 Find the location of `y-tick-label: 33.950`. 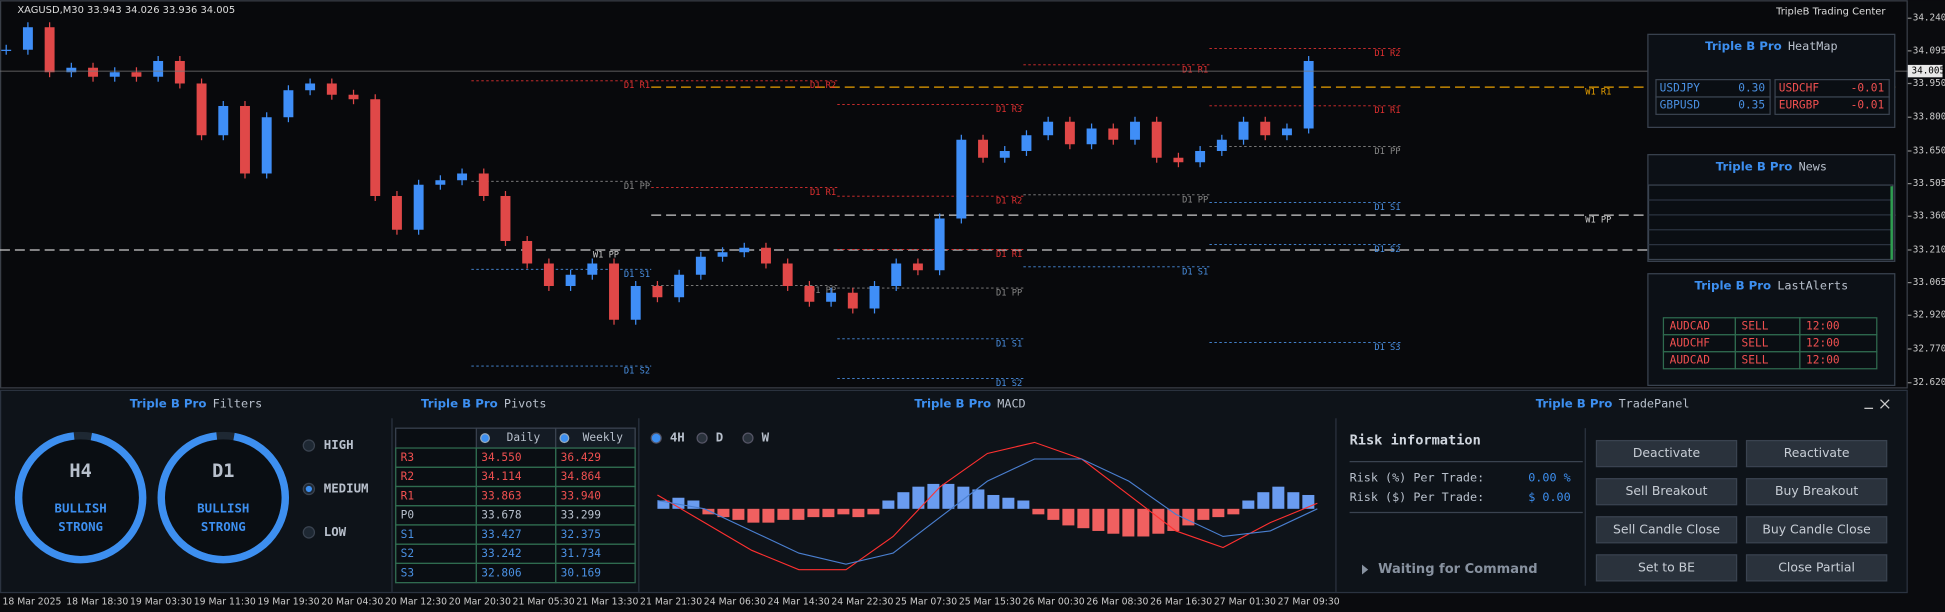

y-tick-label: 33.950 is located at coordinates (1929, 83).